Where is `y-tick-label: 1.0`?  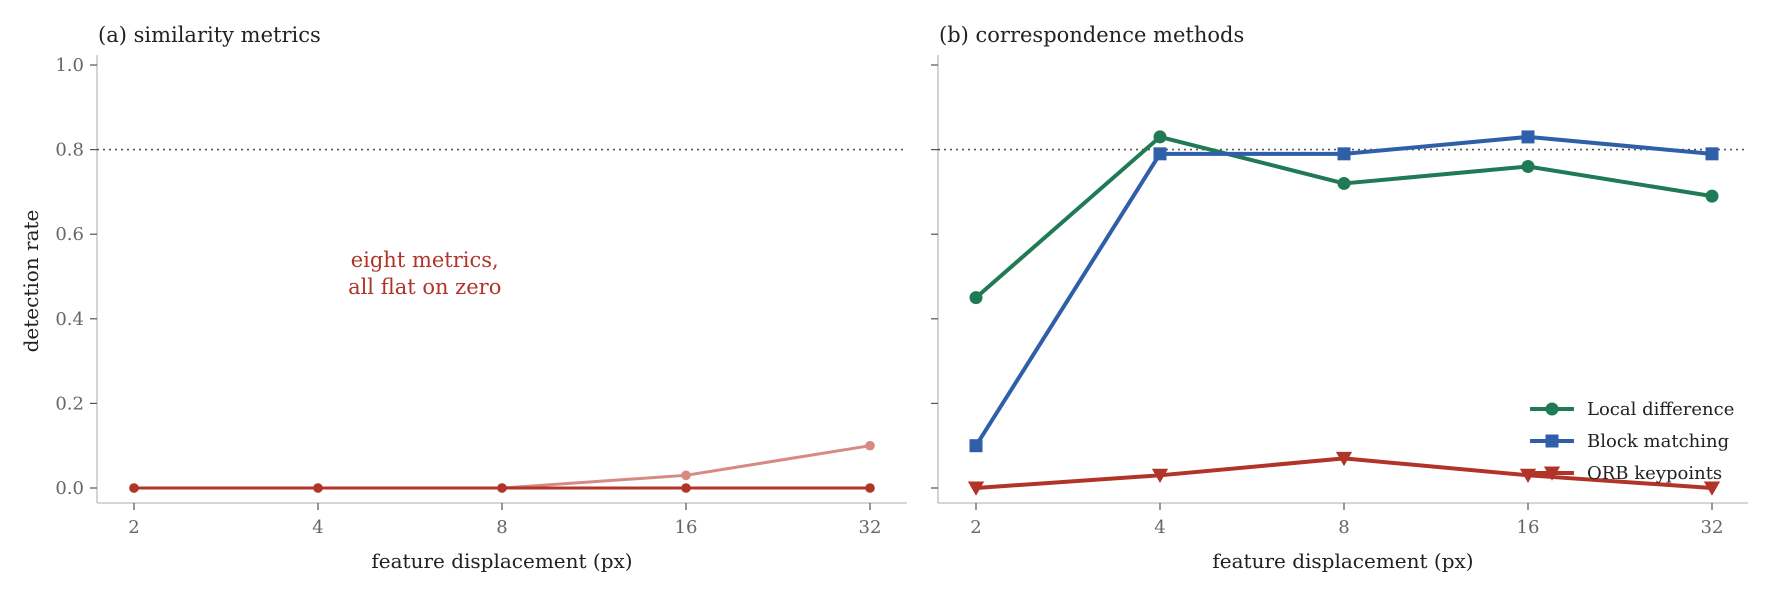 y-tick-label: 1.0 is located at coordinates (69, 65).